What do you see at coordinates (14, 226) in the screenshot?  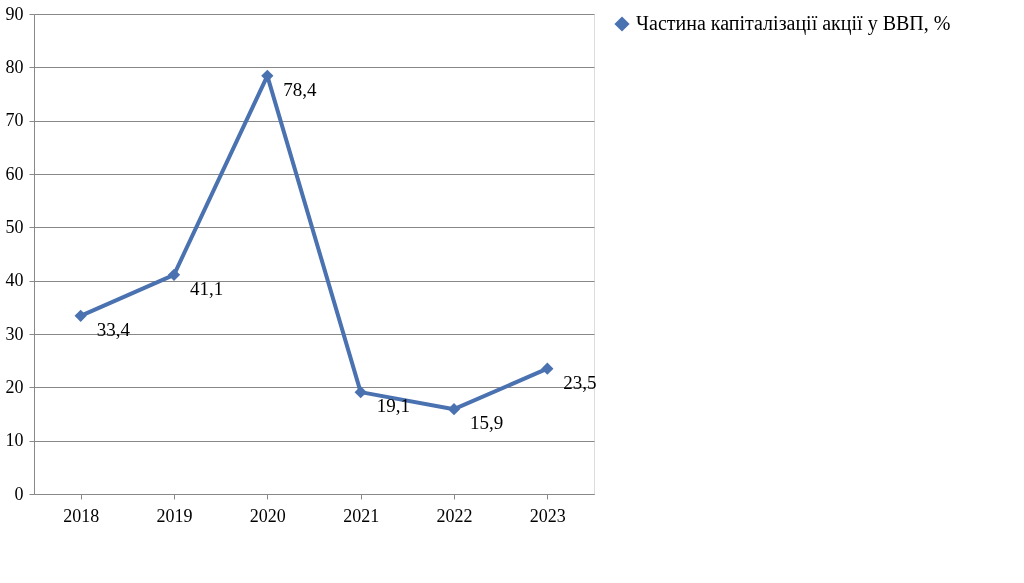 I see `y-tick-label: 50` at bounding box center [14, 226].